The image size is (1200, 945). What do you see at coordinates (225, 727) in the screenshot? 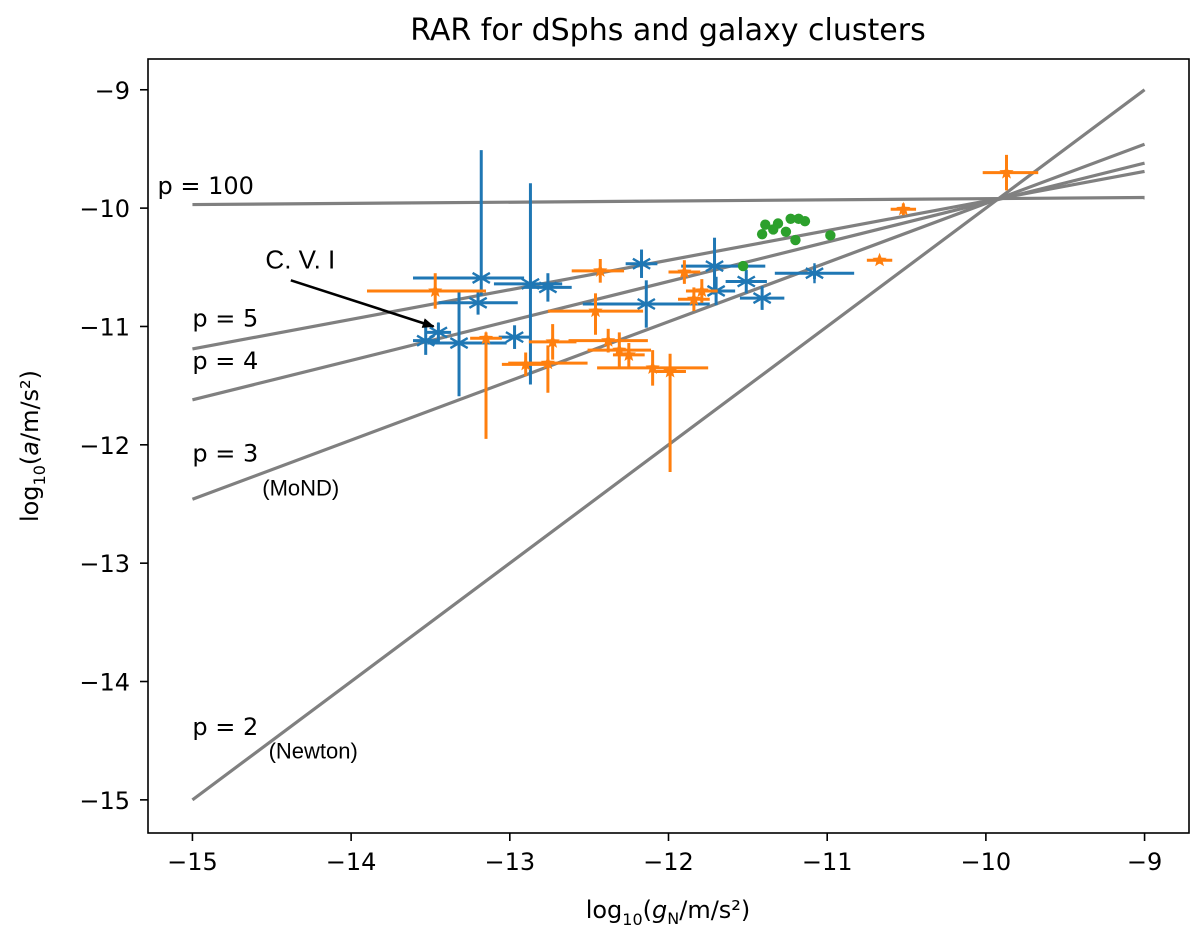
I see `line-label-5: p = 2` at bounding box center [225, 727].